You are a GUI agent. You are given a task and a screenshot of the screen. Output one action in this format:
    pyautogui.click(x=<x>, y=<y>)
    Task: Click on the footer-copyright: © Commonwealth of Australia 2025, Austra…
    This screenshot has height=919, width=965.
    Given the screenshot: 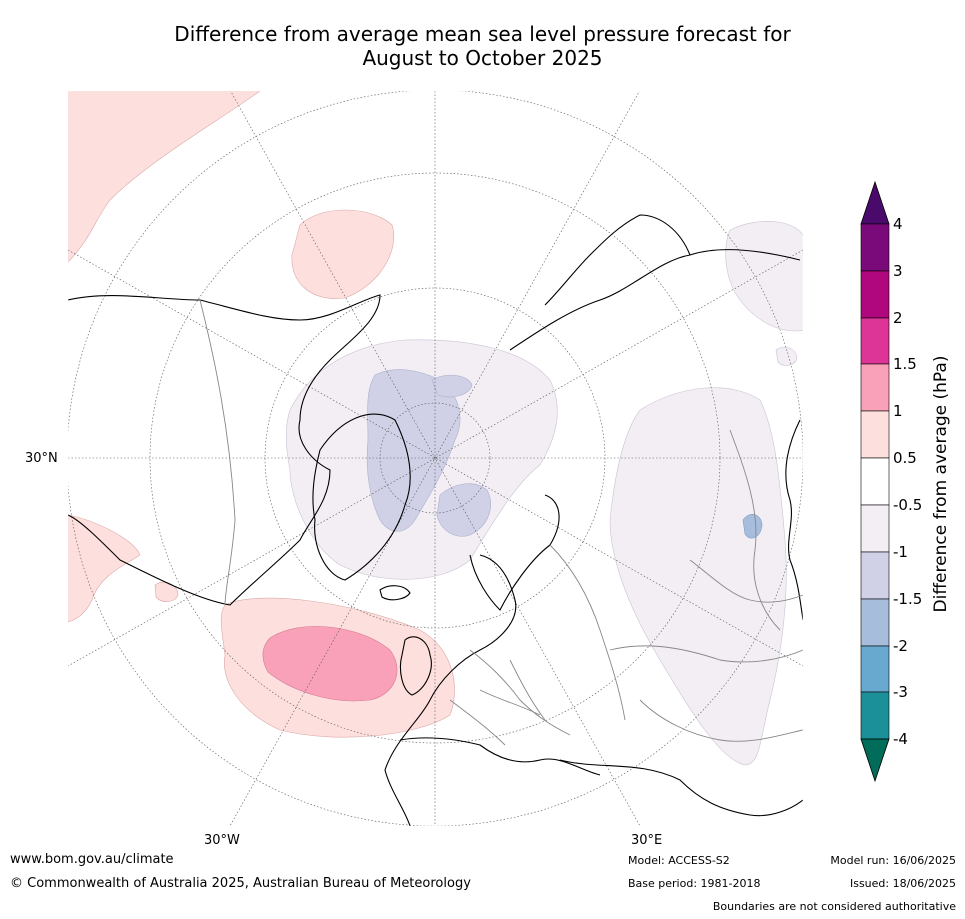 What is the action you would take?
    pyautogui.click(x=240, y=883)
    